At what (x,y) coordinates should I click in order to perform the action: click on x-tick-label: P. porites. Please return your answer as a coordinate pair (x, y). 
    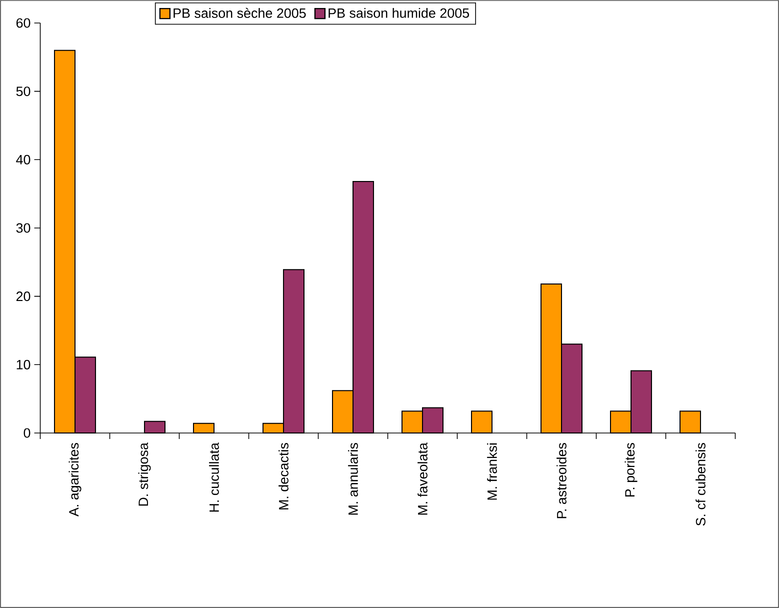
    Looking at the image, I should click on (631, 469).